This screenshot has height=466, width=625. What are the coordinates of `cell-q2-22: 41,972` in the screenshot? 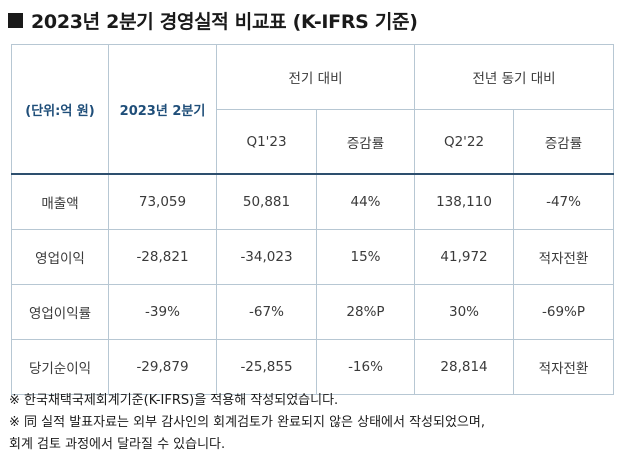 It's located at (464, 257).